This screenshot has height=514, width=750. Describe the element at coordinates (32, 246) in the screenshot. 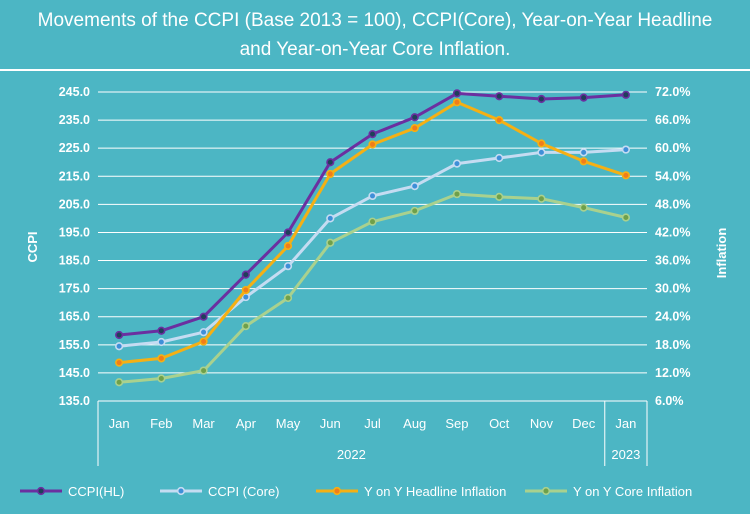

I see `left-axis-title: CCPI` at that location.